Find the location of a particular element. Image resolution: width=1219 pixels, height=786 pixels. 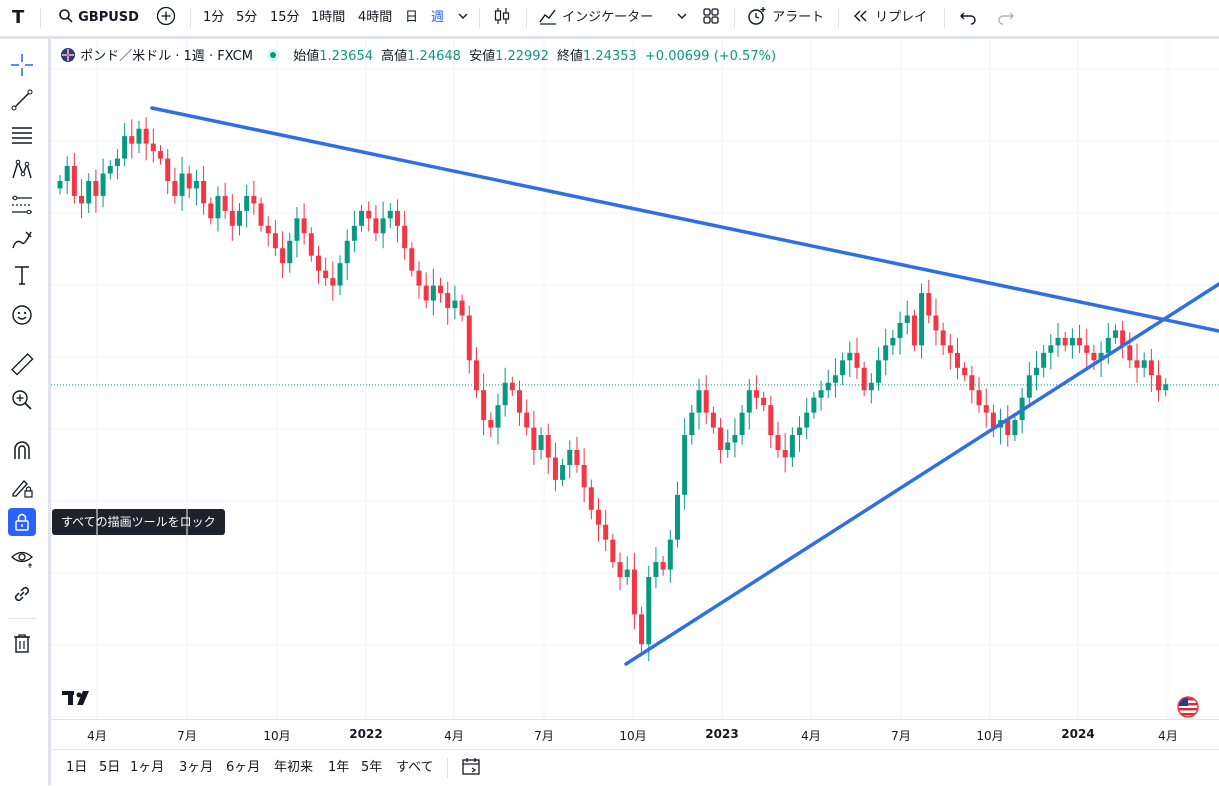

open-label: 始値 is located at coordinates (306, 56).